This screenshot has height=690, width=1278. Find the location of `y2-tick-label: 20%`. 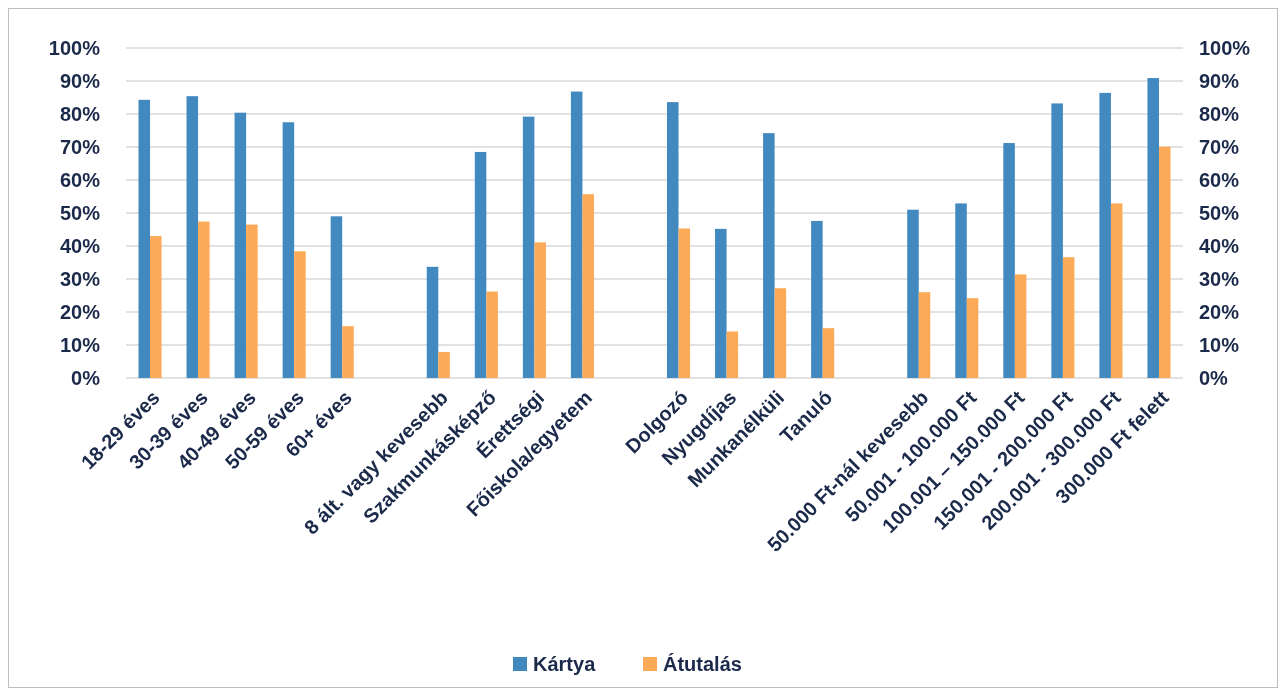

y2-tick-label: 20% is located at coordinates (1219, 312).